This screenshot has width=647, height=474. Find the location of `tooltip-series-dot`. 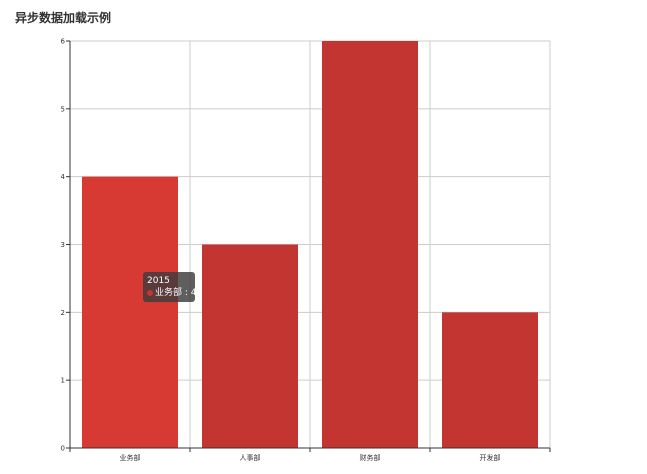

tooltip-series-dot is located at coordinates (150, 292).